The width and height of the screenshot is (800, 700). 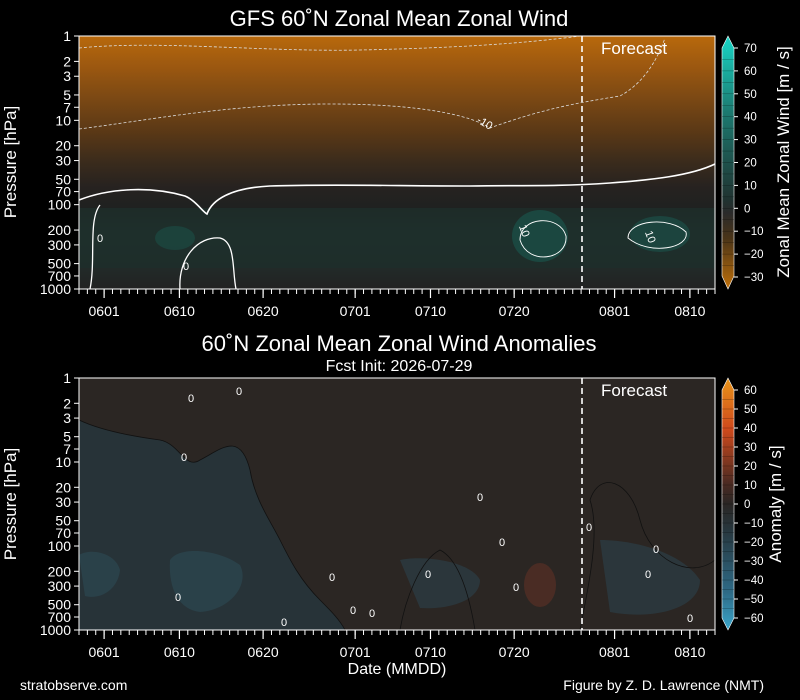 I want to click on y-tick-label: 100, so click(x=60, y=546).